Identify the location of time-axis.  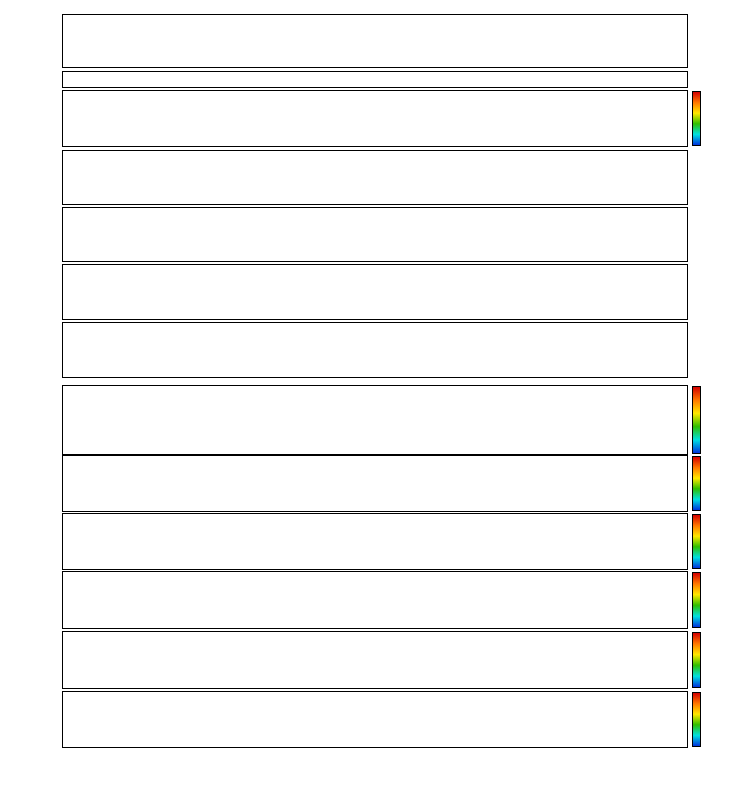
(375, 774).